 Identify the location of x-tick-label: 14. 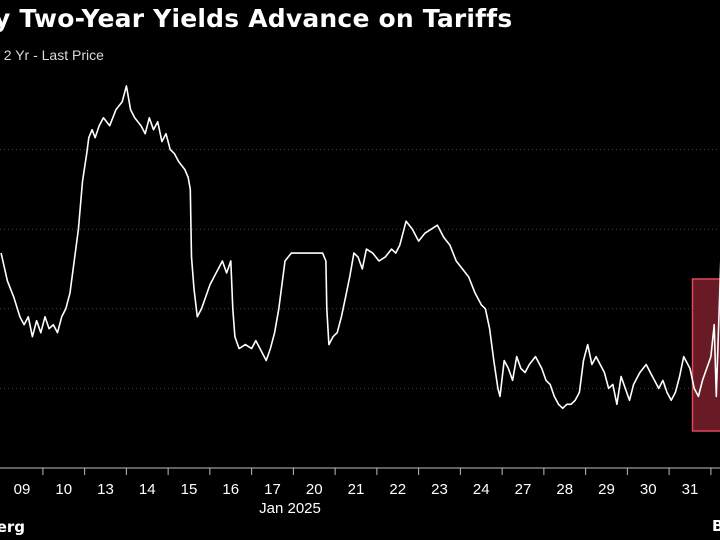
(147, 489).